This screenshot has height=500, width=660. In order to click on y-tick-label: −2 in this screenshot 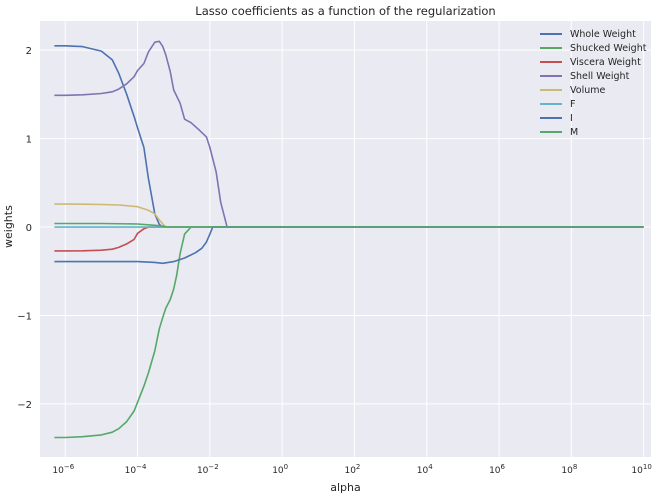, I will do `click(24, 405)`.